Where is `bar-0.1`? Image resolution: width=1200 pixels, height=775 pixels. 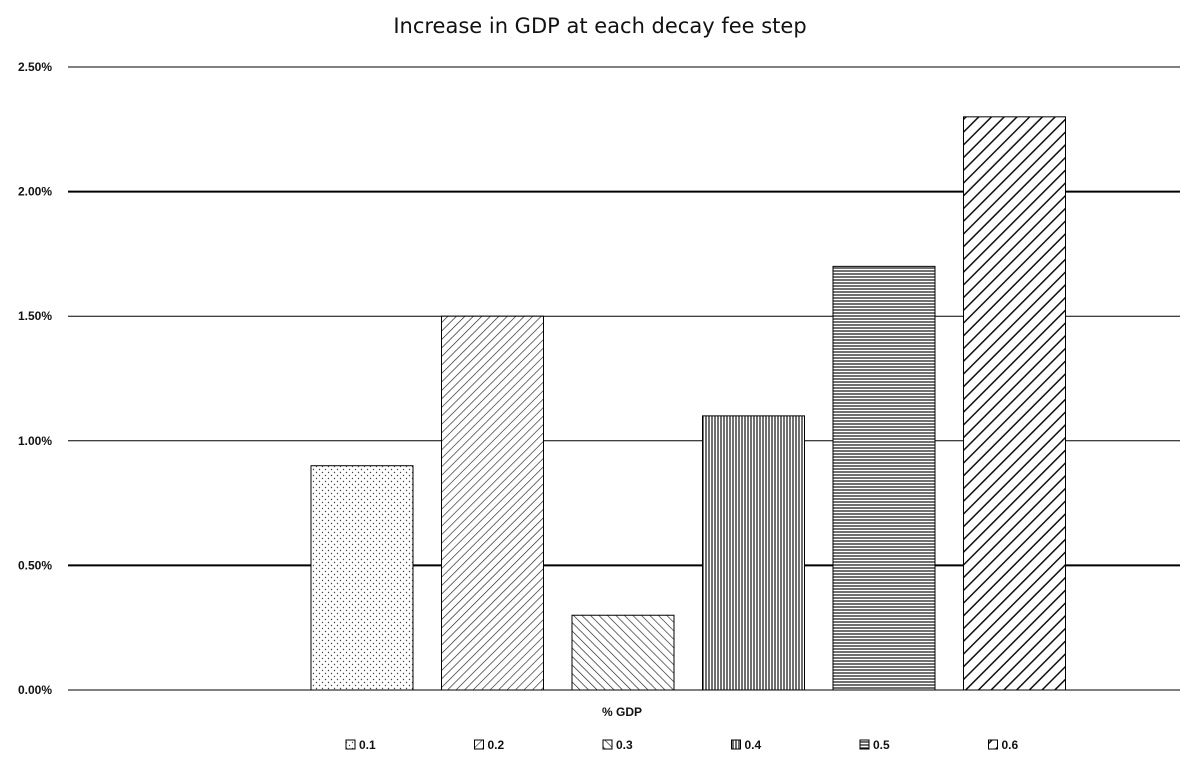
bar-0.1 is located at coordinates (362, 578).